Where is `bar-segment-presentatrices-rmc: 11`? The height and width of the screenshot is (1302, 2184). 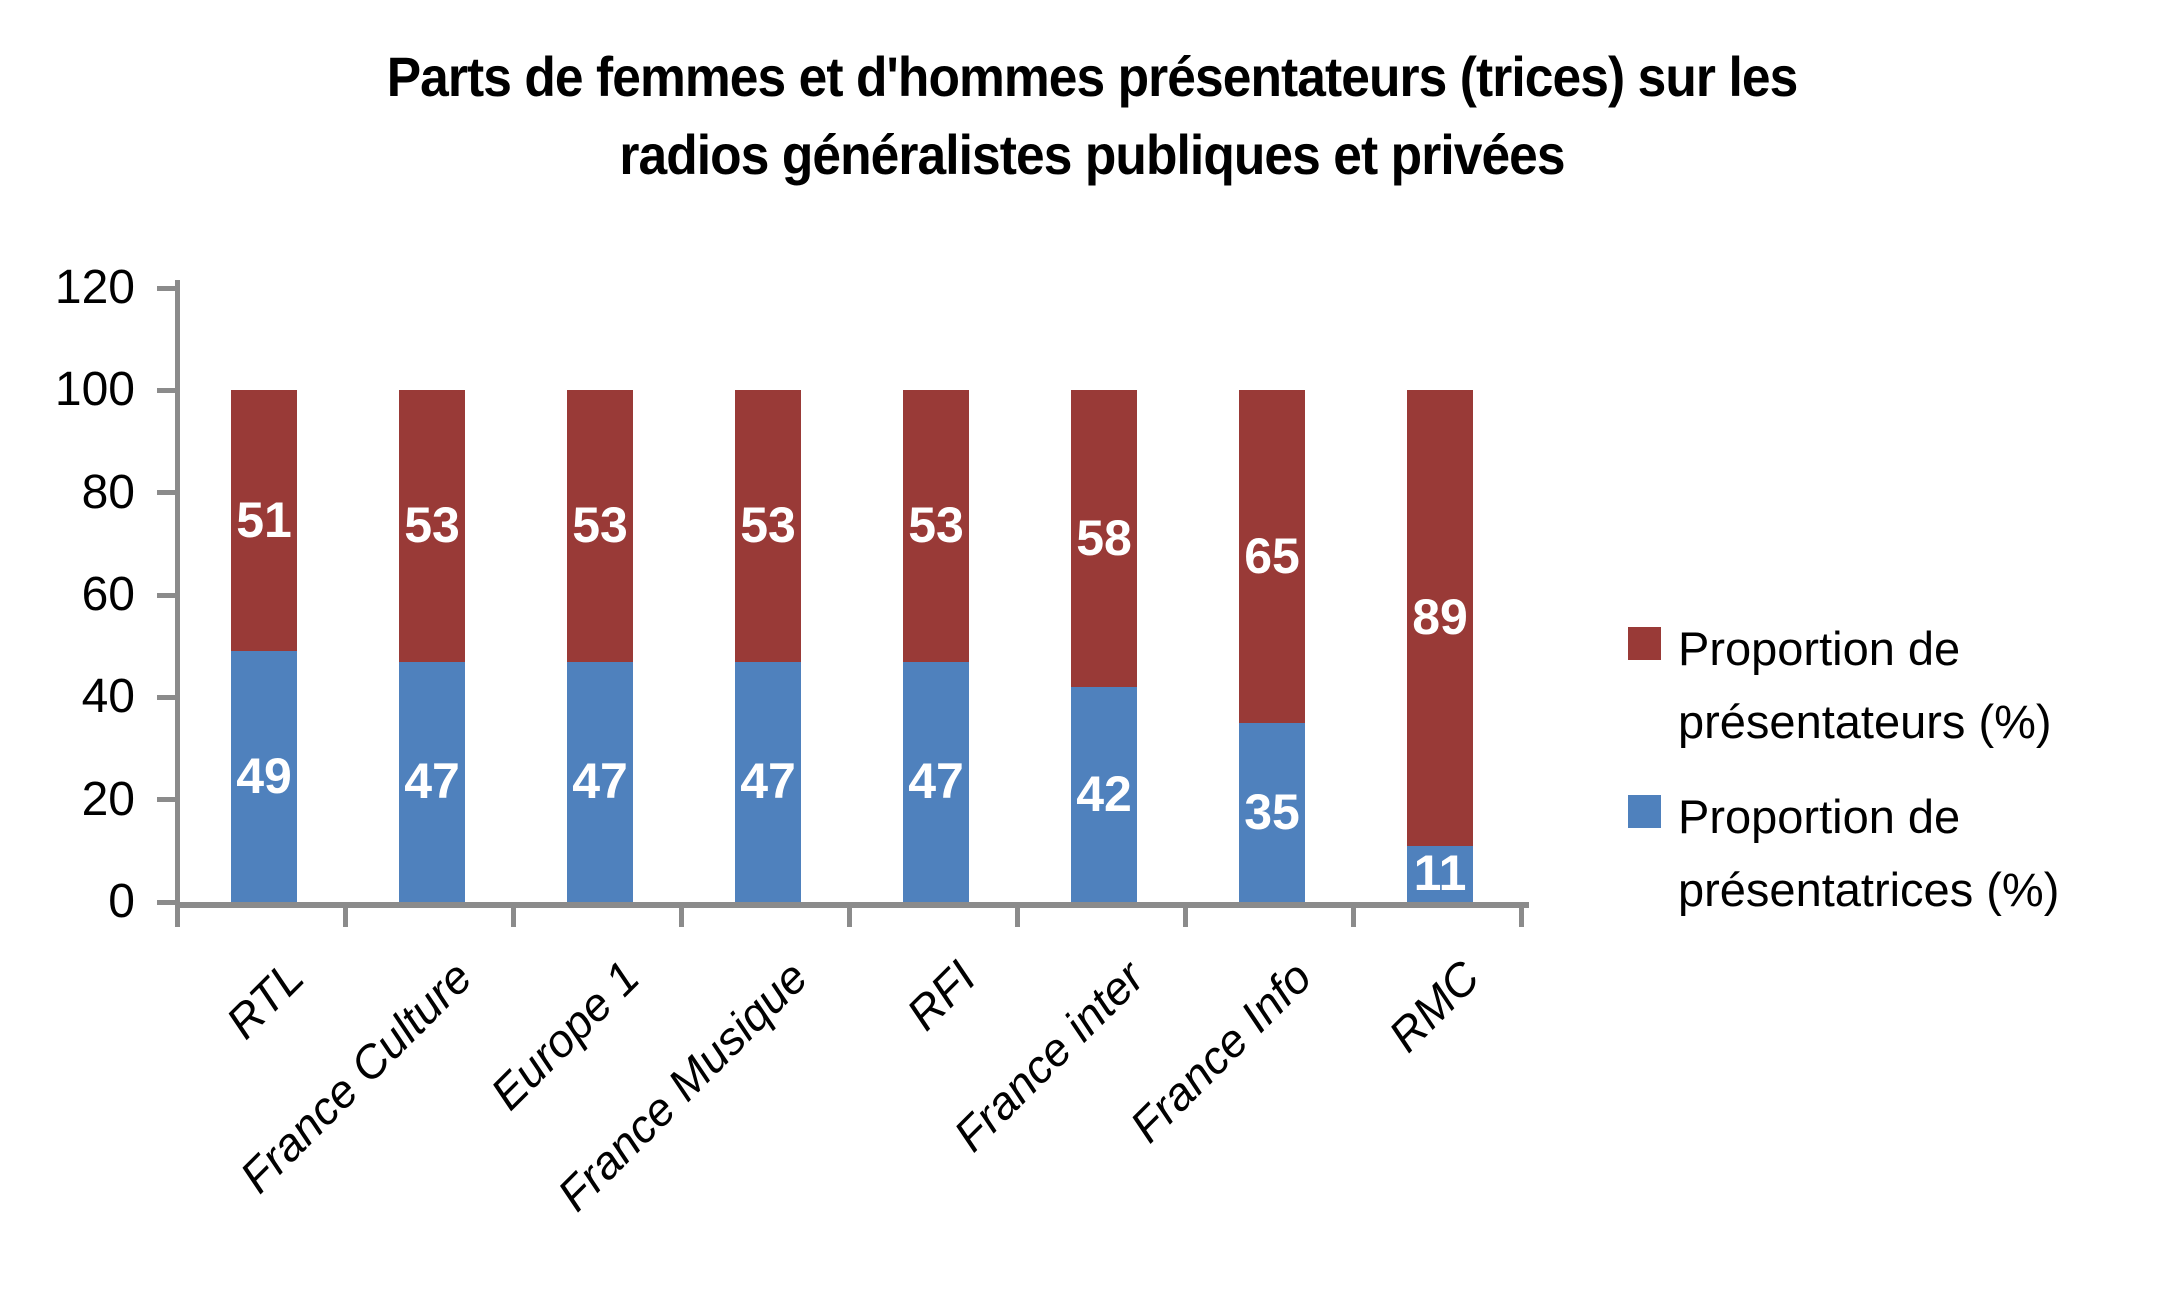 bar-segment-presentatrices-rmc: 11 is located at coordinates (1440, 873).